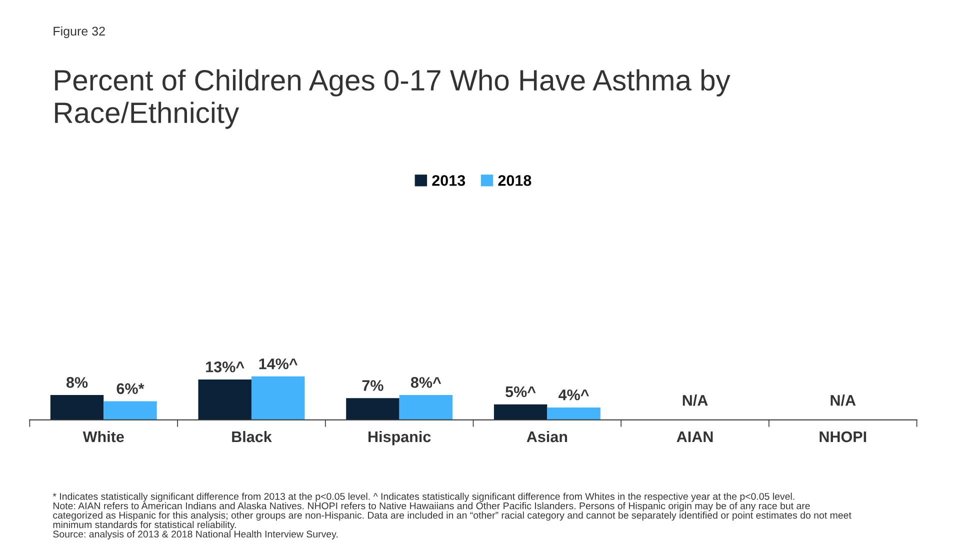 The image size is (958, 546). Describe the element at coordinates (77, 382) in the screenshot. I see `data-label: 8%` at that location.